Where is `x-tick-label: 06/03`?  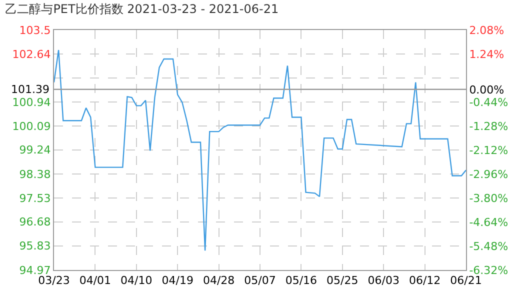 x-tick-label: 06/03 is located at coordinates (384, 281).